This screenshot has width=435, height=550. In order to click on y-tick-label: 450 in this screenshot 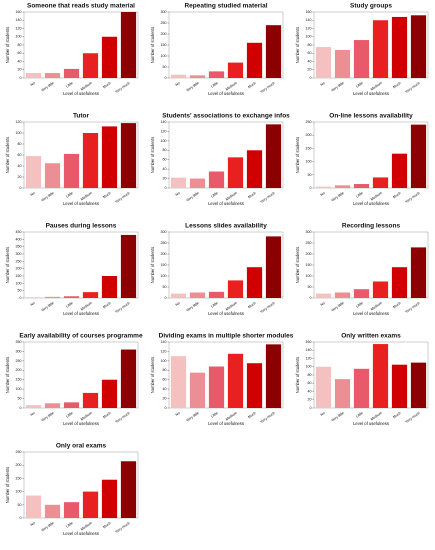, I will do `click(19, 232)`.